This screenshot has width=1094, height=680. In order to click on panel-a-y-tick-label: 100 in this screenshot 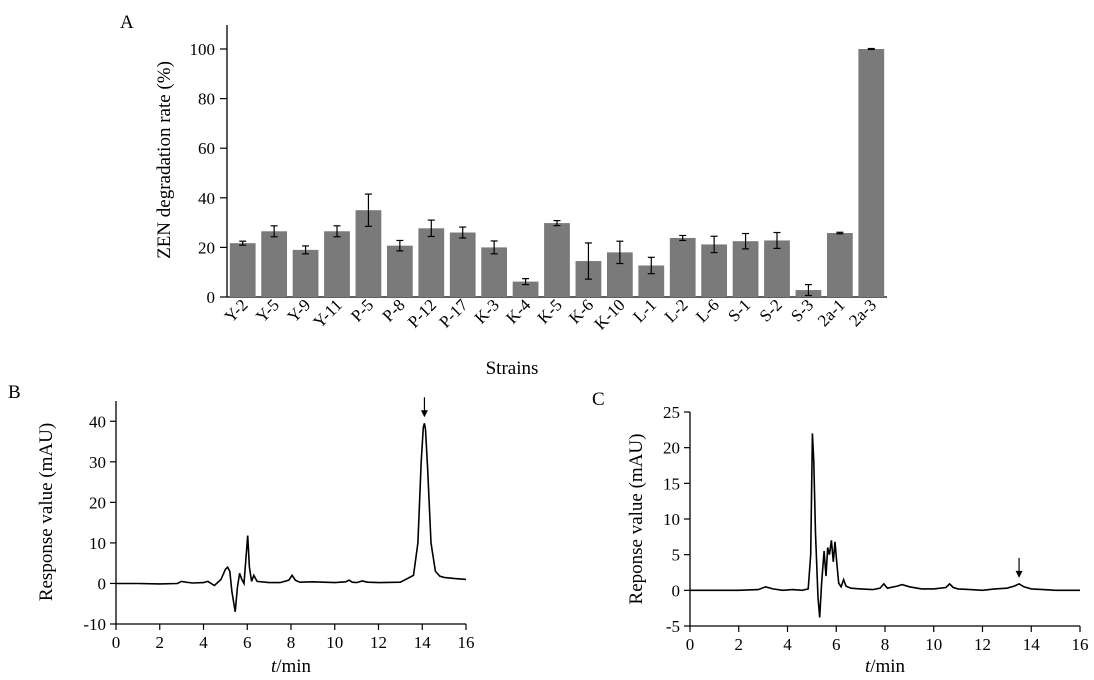, I will do `click(203, 49)`.